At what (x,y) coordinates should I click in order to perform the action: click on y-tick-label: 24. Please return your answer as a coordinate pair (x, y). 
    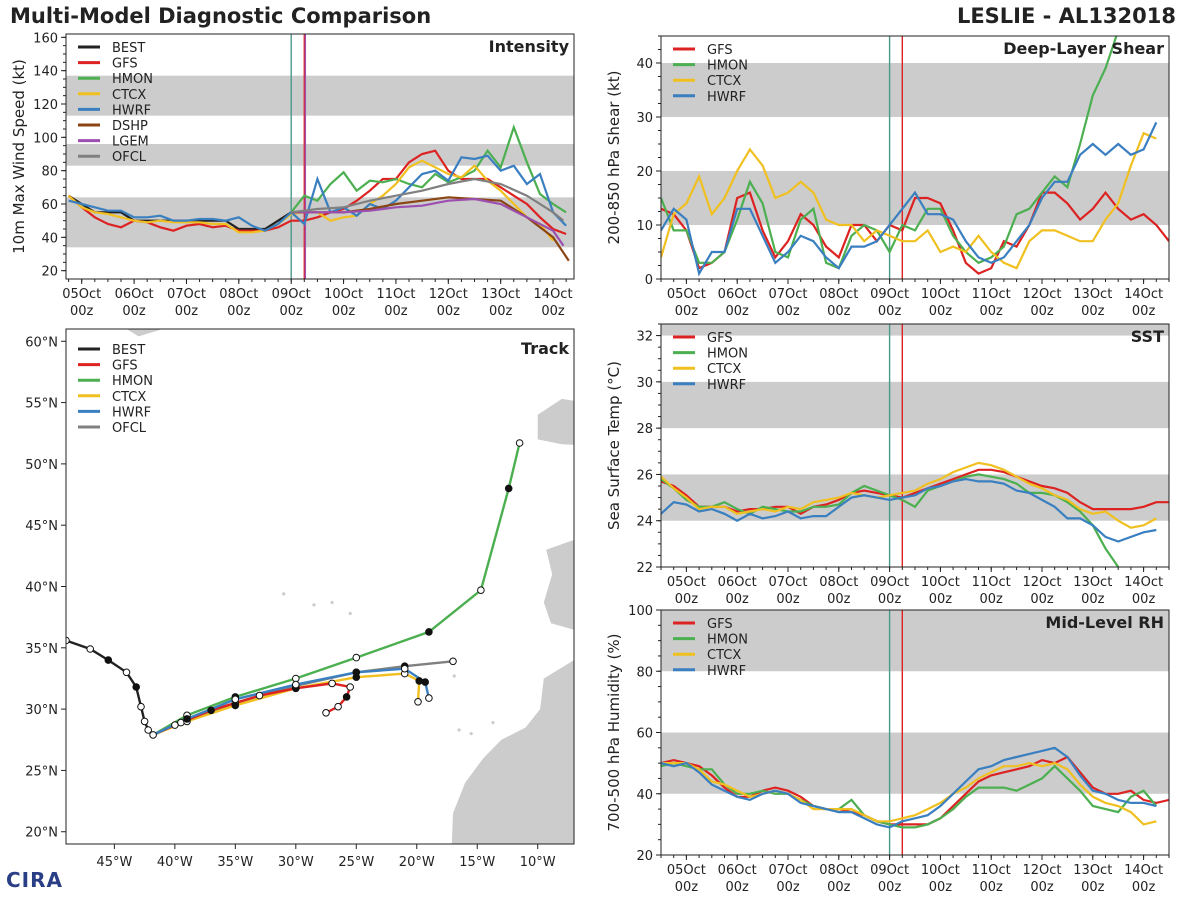
    Looking at the image, I should click on (644, 522).